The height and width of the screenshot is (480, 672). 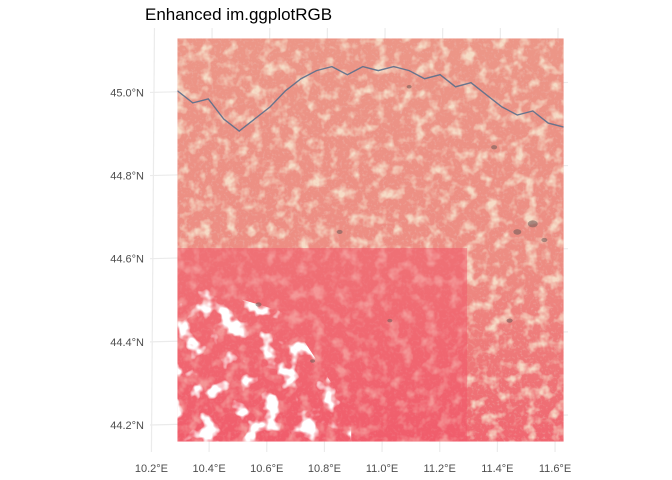 What do you see at coordinates (440, 469) in the screenshot?
I see `x-tick-label: 11.2°E` at bounding box center [440, 469].